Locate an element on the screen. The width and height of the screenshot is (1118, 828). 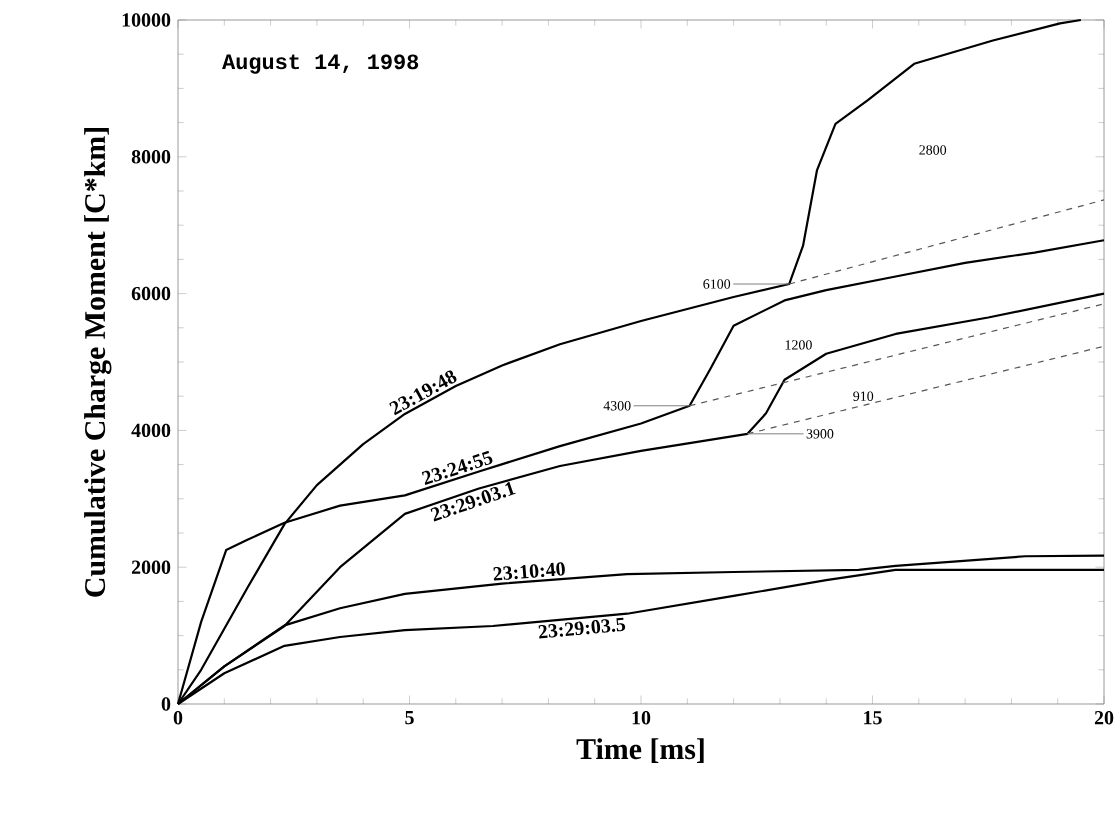
y-tick-label: 8000 is located at coordinates (151, 157).